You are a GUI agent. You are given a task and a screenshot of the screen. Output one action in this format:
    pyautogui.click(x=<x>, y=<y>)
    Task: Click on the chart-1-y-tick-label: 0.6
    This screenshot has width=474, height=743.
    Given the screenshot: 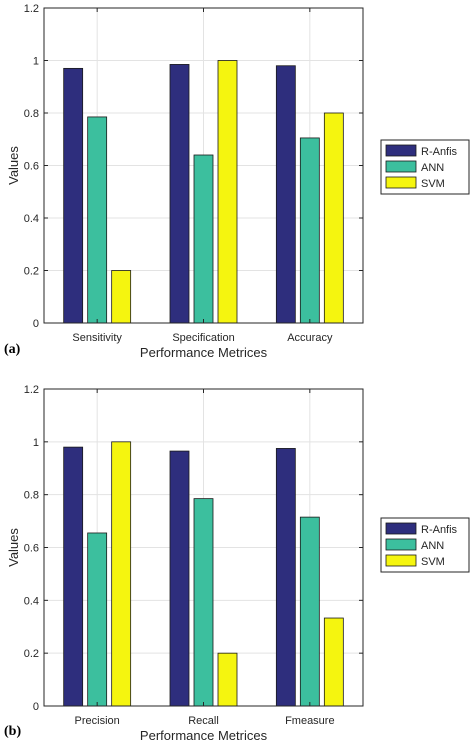 What is the action you would take?
    pyautogui.click(x=31, y=167)
    